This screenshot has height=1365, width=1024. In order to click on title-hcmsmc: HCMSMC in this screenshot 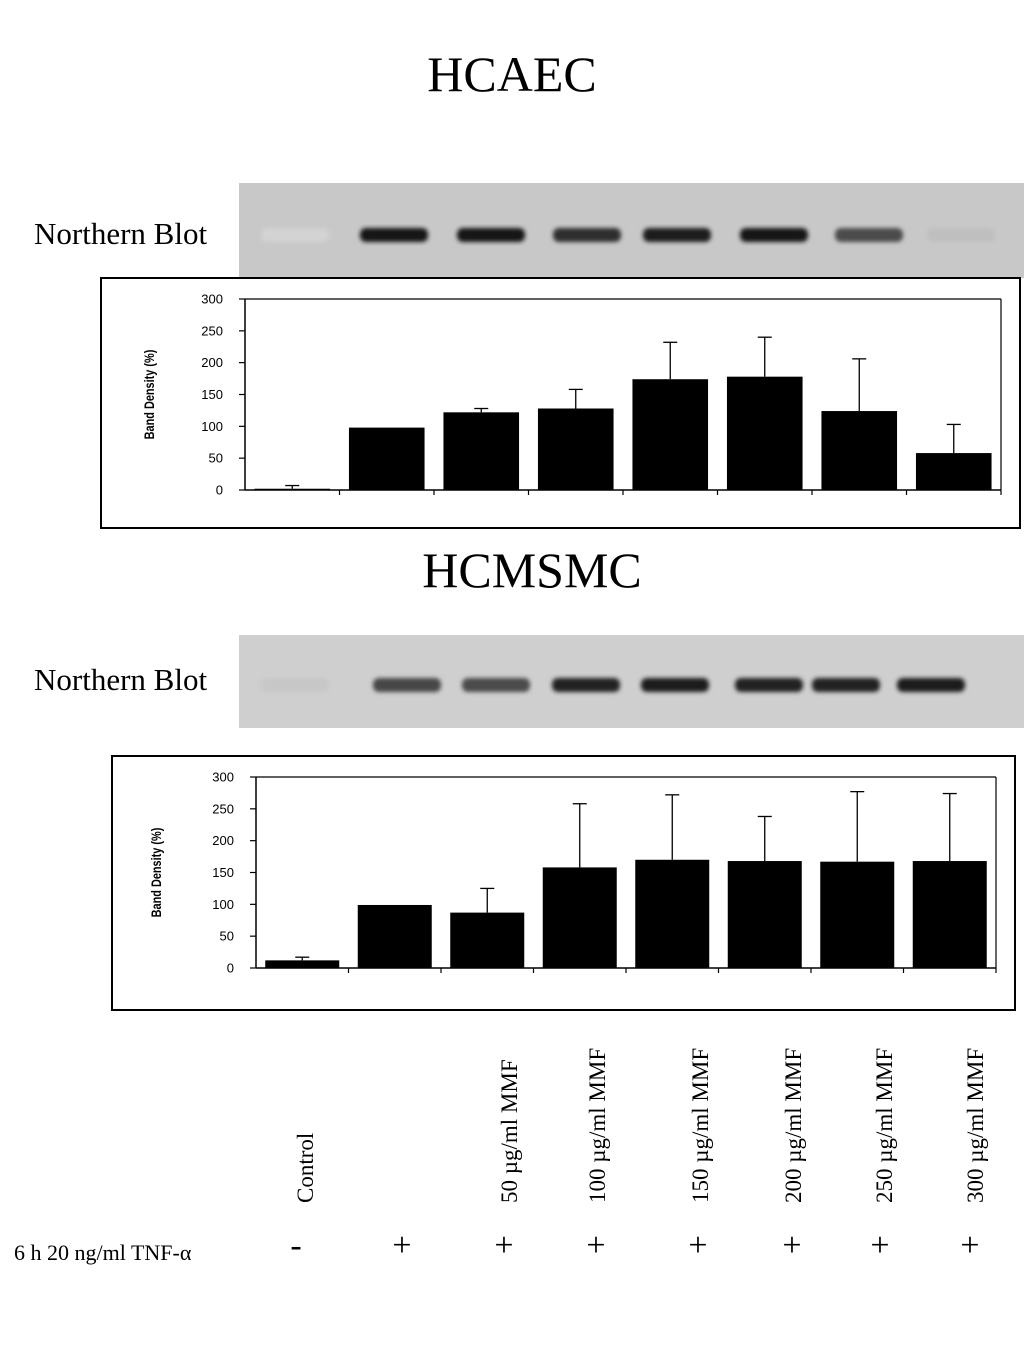, I will do `click(532, 570)`.